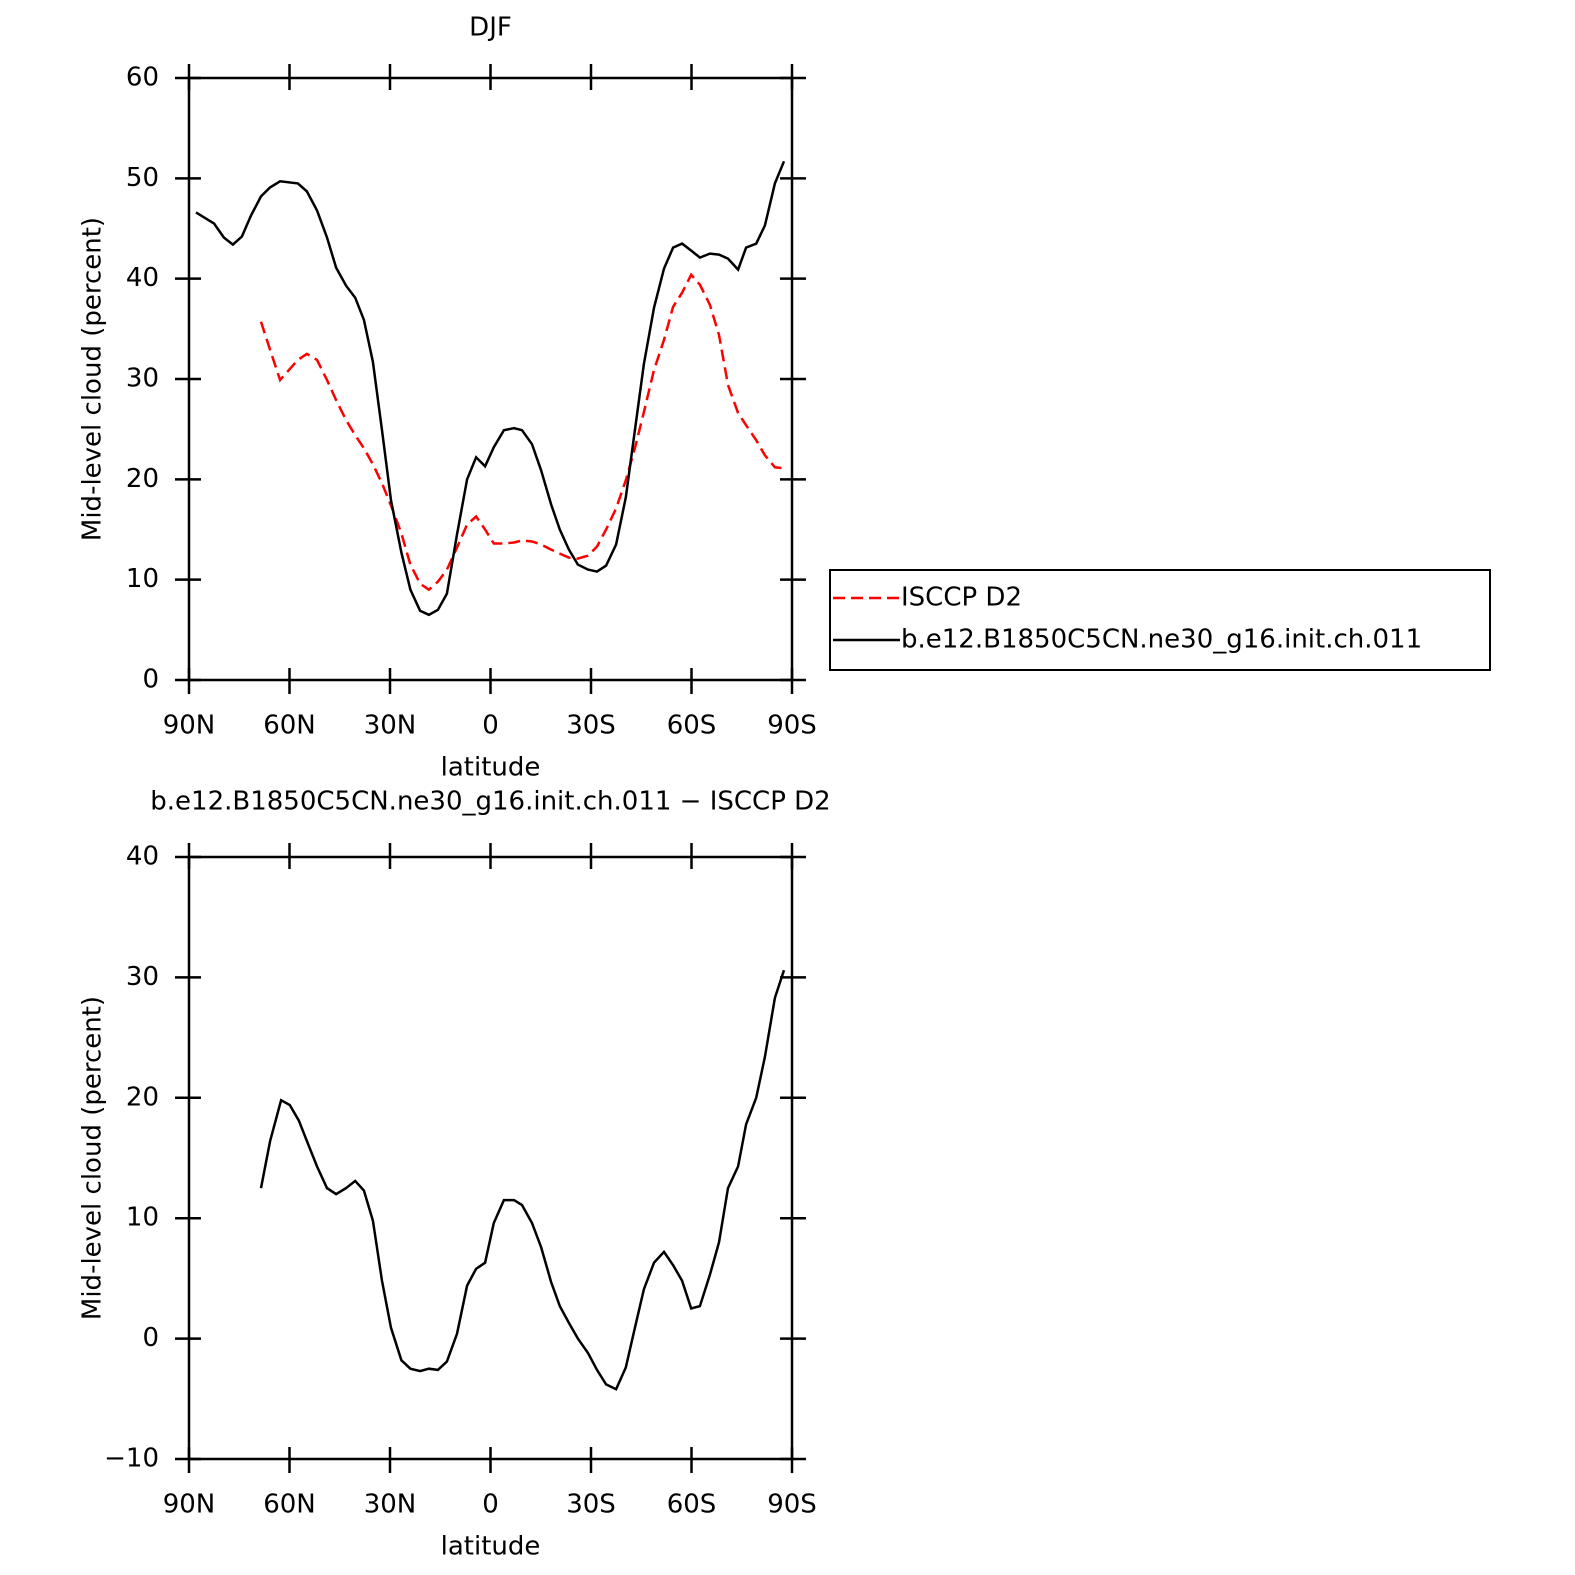 The height and width of the screenshot is (1575, 1575). What do you see at coordinates (961, 598) in the screenshot?
I see `legend-label: ISCCP D2` at bounding box center [961, 598].